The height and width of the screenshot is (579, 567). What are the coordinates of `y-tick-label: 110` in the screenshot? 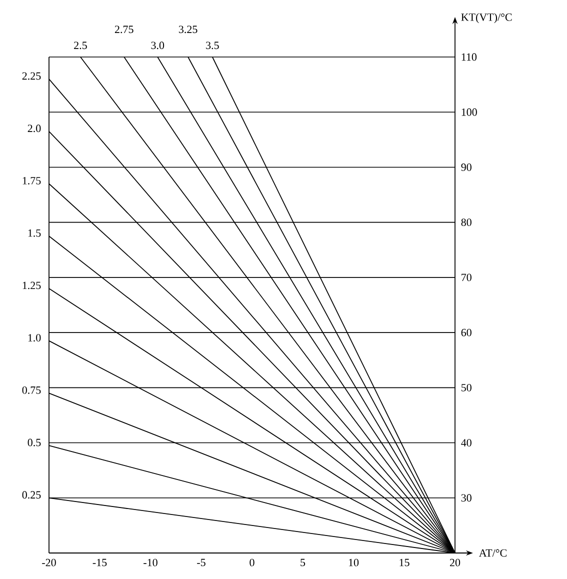 It's located at (469, 57).